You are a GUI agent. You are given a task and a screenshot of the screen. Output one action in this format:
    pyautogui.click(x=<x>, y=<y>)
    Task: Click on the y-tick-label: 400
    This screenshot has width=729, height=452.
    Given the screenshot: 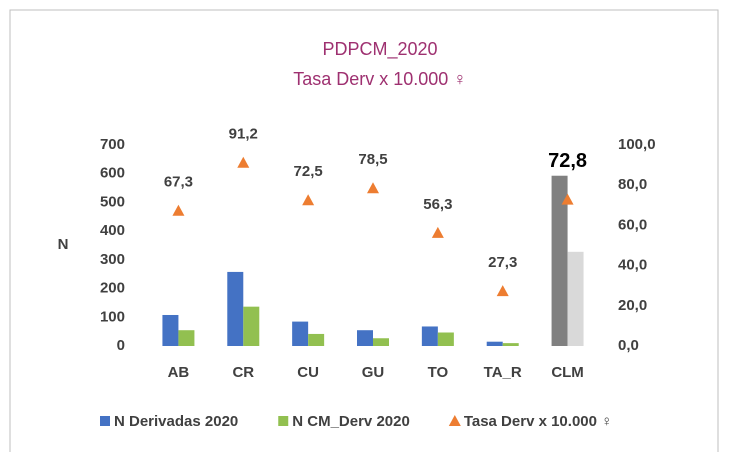 What is the action you would take?
    pyautogui.click(x=112, y=230)
    